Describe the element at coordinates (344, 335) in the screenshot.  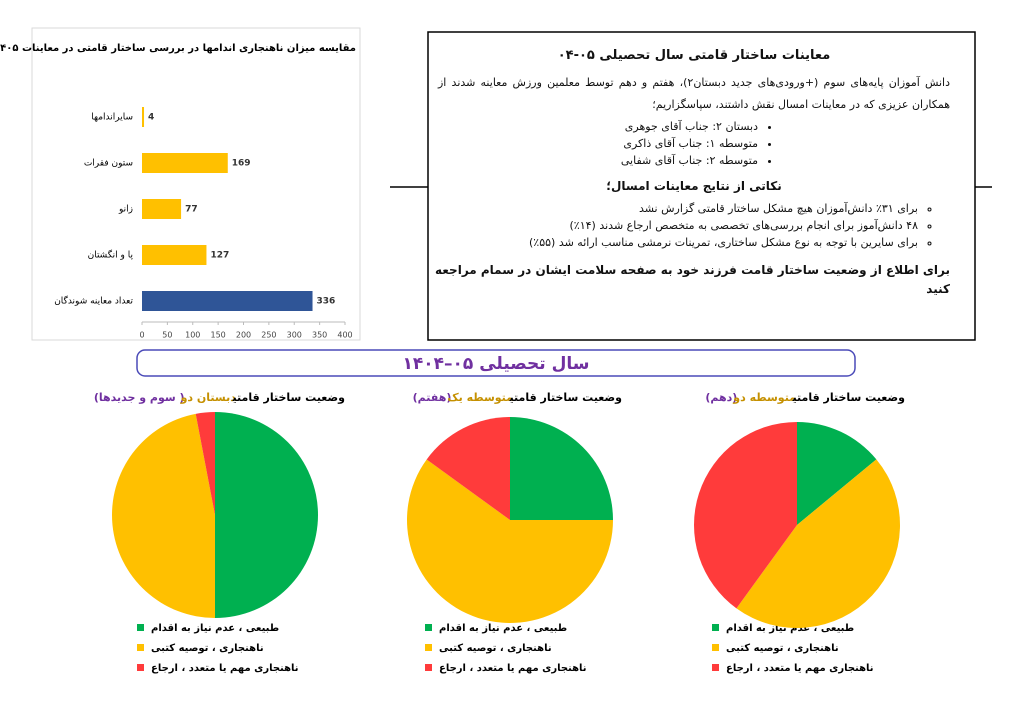
I see `x-tick-label: 400` at that location.